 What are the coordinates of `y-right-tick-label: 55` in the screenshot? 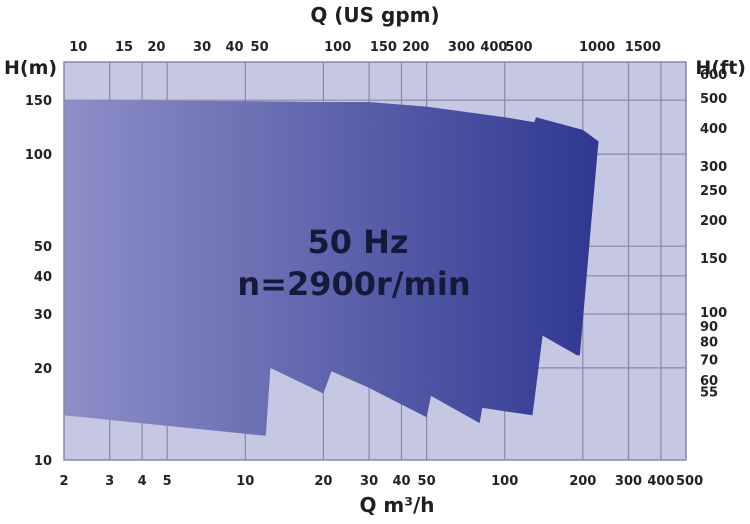 It's located at (709, 392).